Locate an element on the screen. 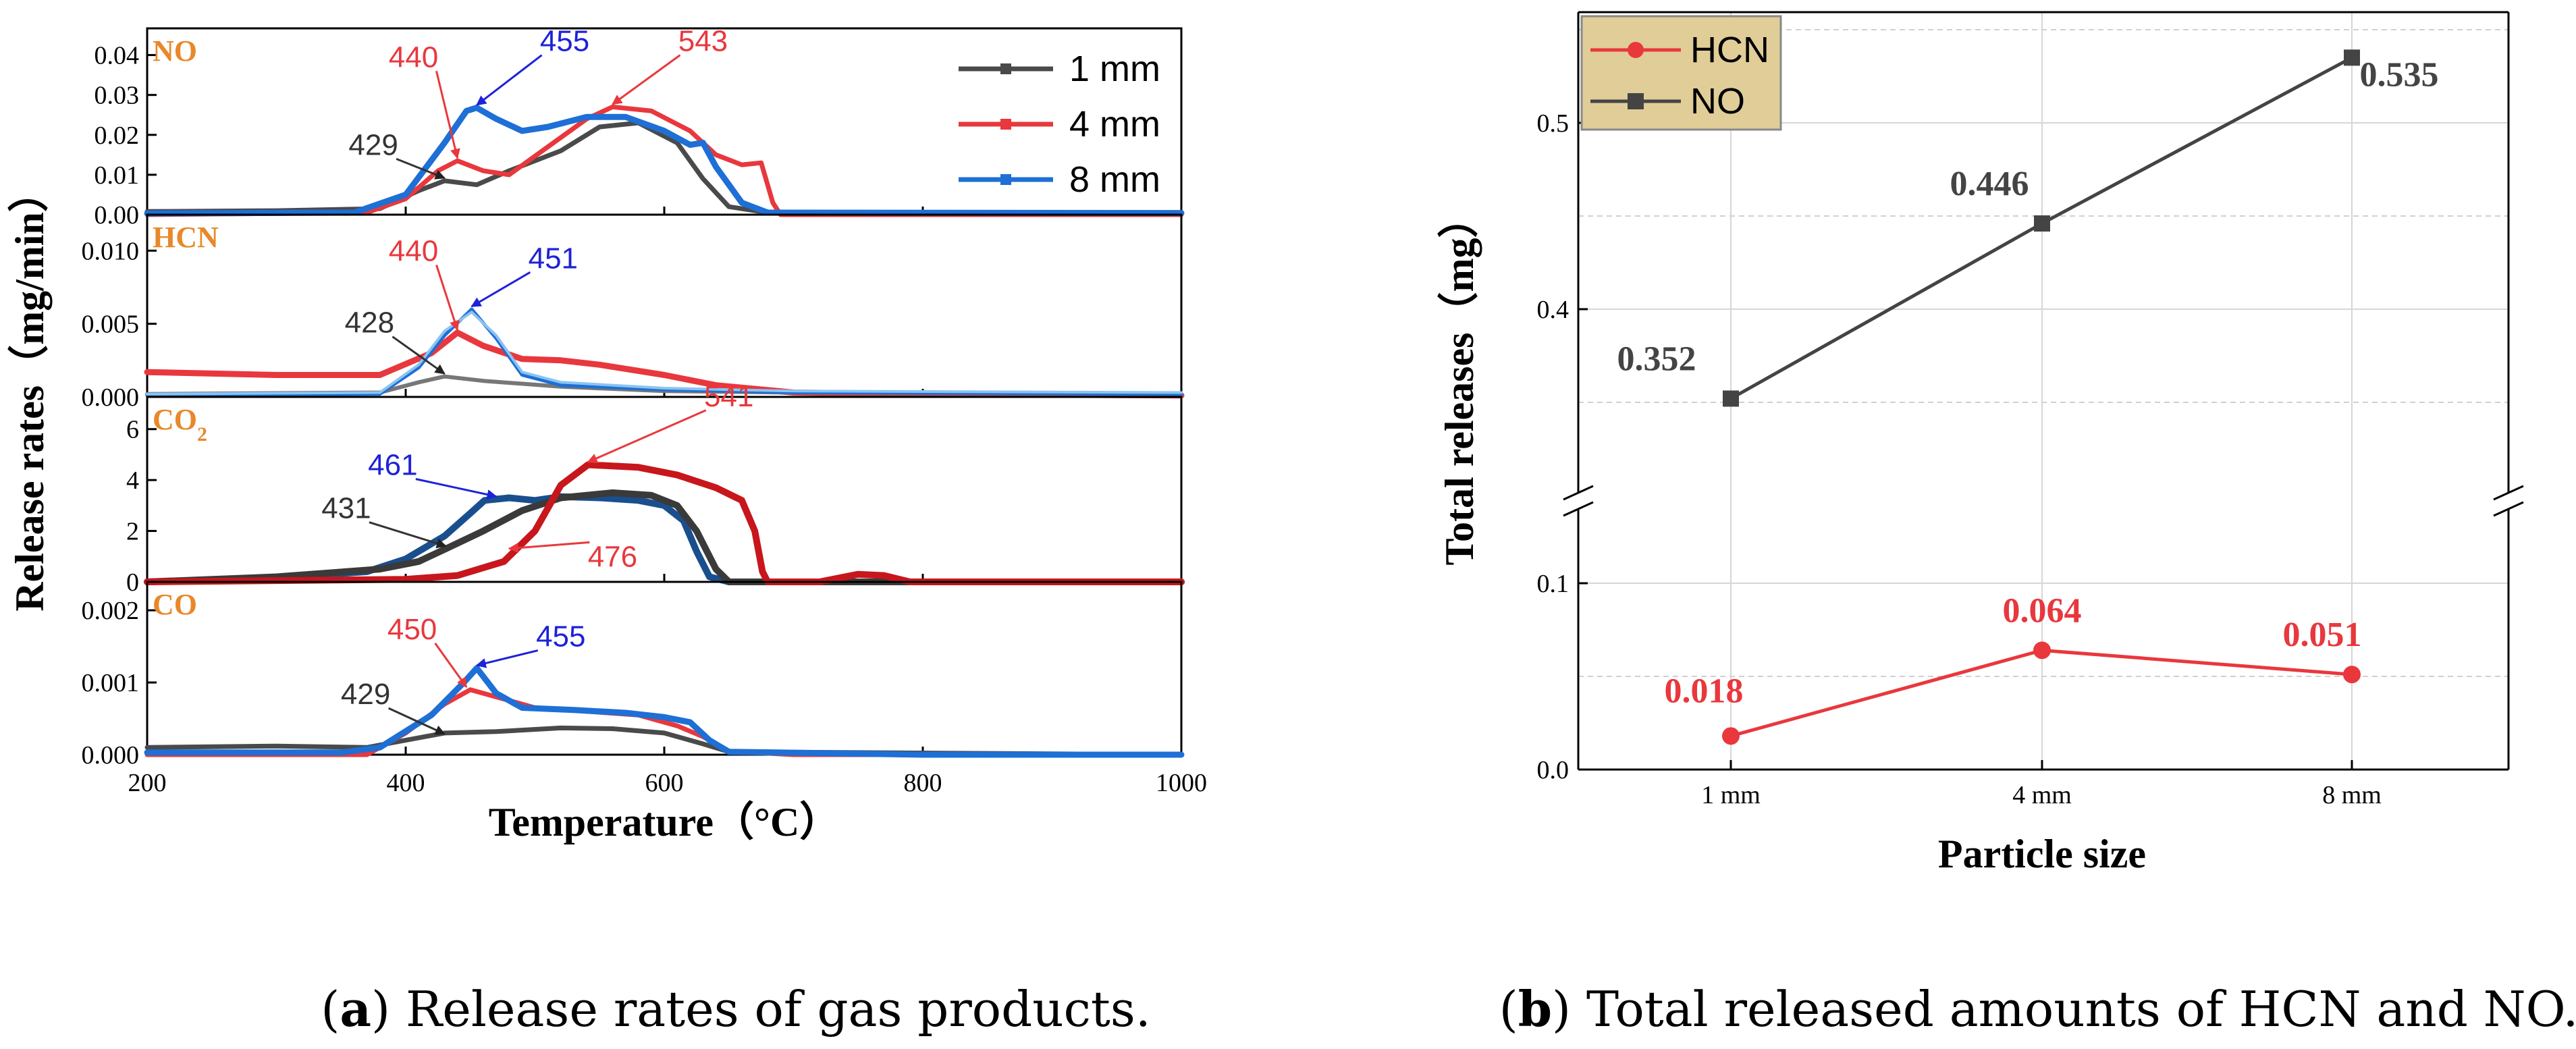 This screenshot has width=2576, height=1049. data-label-no: 0.446 is located at coordinates (1989, 184).